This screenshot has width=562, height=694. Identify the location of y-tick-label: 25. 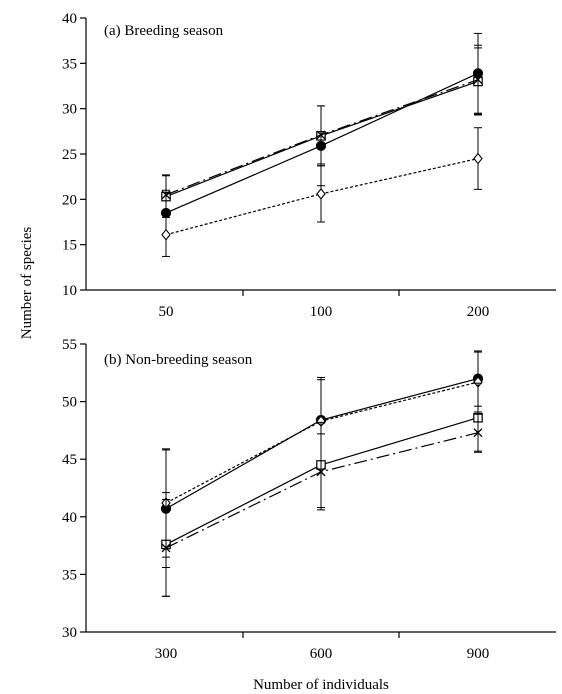
(69, 155).